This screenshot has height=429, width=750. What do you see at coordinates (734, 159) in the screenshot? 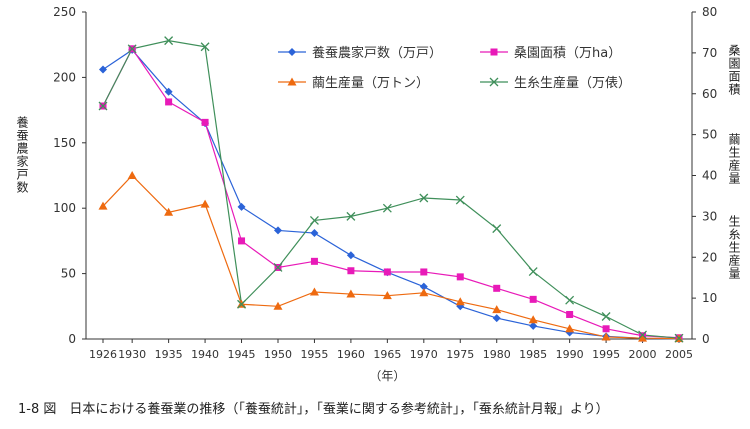
I see `right-axis-label-cocoon: 繭生産量` at bounding box center [734, 159].